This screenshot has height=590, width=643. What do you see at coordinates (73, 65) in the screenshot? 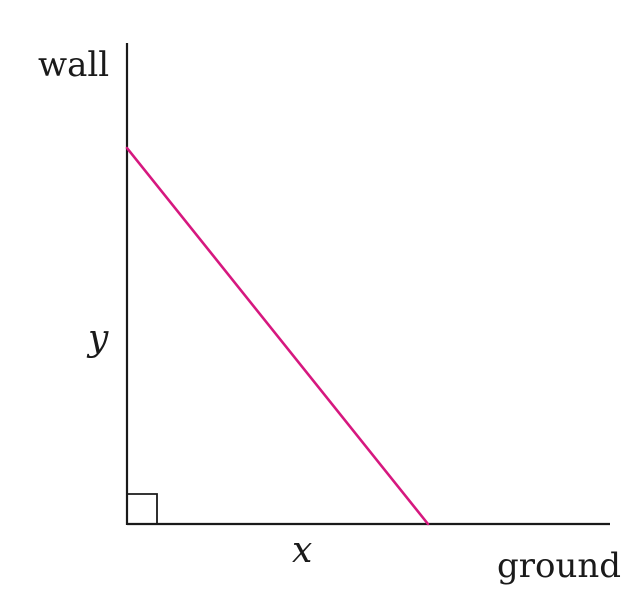
I see `wall-label: wall` at bounding box center [73, 65].